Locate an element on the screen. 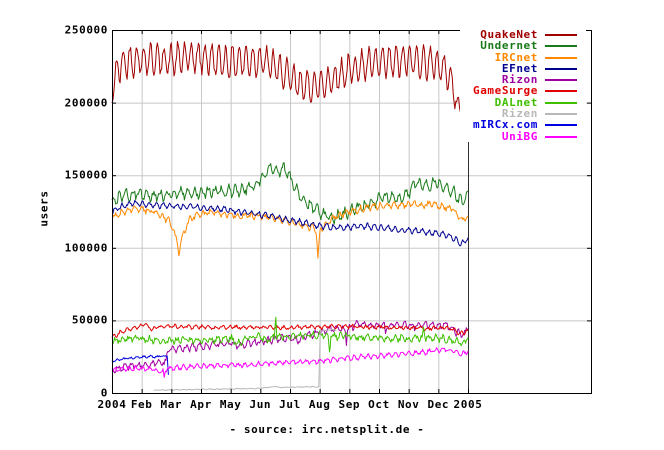 This screenshot has width=664, height=450. legend-label: QuakeNet is located at coordinates (509, 34).